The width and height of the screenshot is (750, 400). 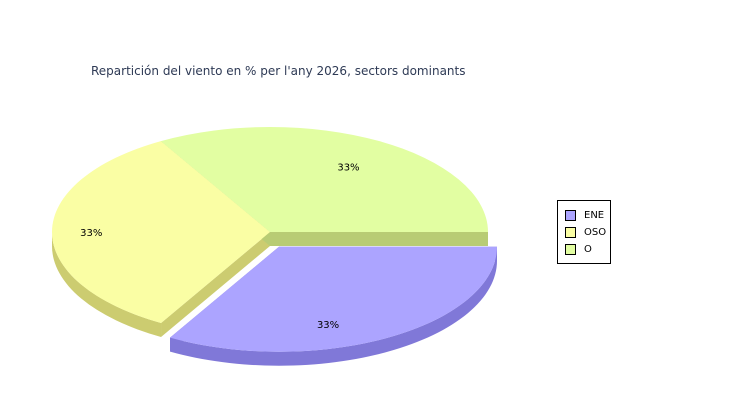 I want to click on slice-wall-o, so click(x=379, y=239).